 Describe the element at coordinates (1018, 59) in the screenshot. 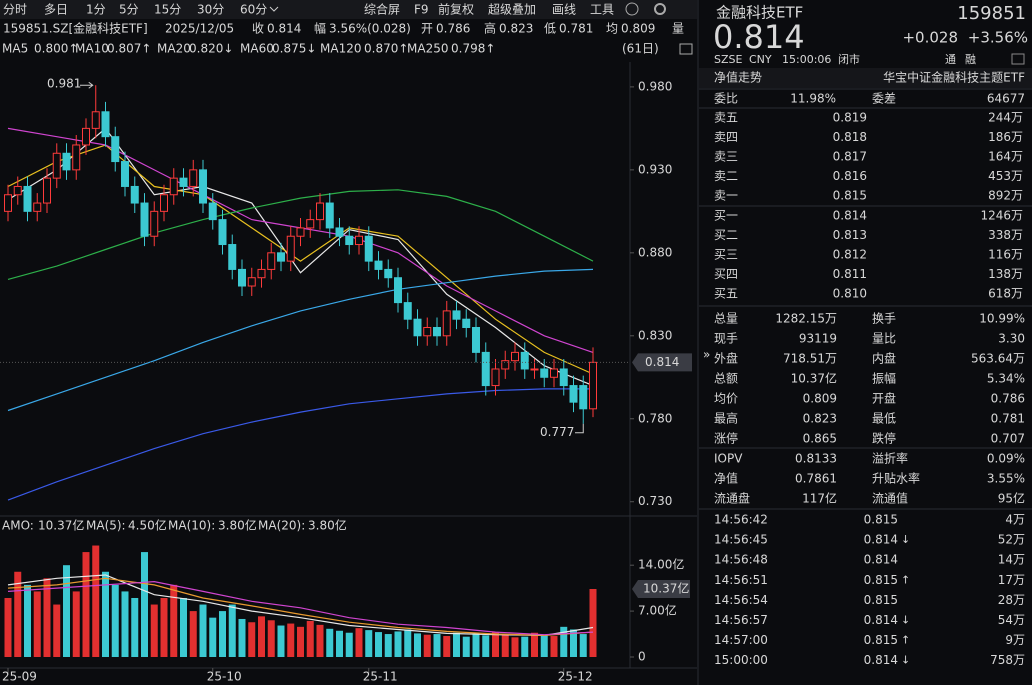

I see `expand-icon` at that location.